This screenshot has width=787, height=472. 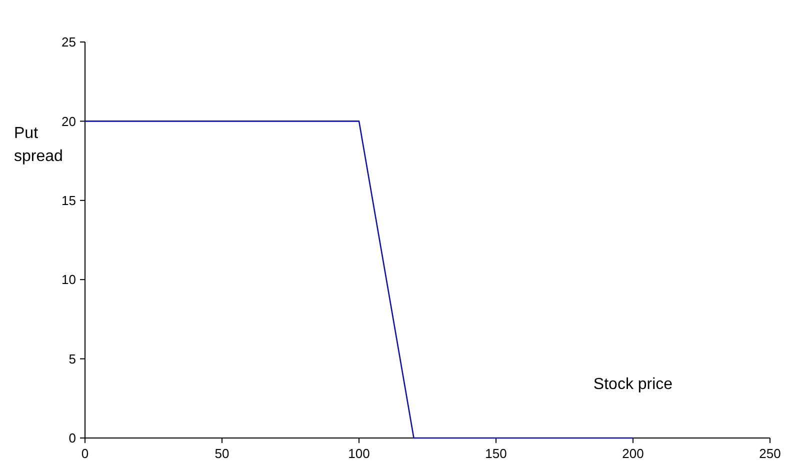 I want to click on y-tick-label: 0, so click(x=72, y=438).